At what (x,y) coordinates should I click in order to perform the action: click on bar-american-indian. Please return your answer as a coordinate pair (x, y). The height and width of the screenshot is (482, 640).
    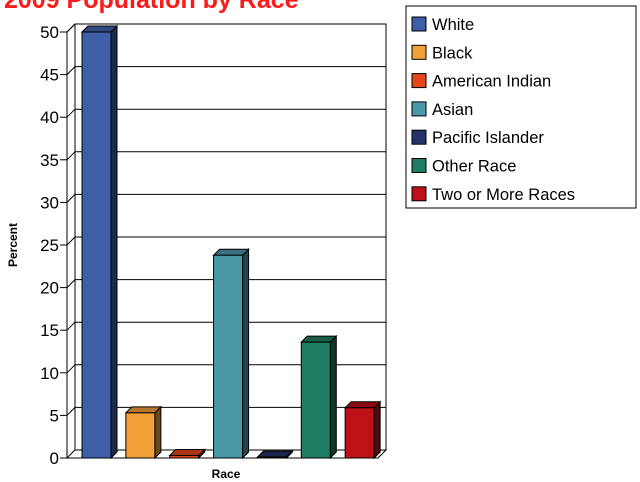
    Looking at the image, I should click on (187, 454).